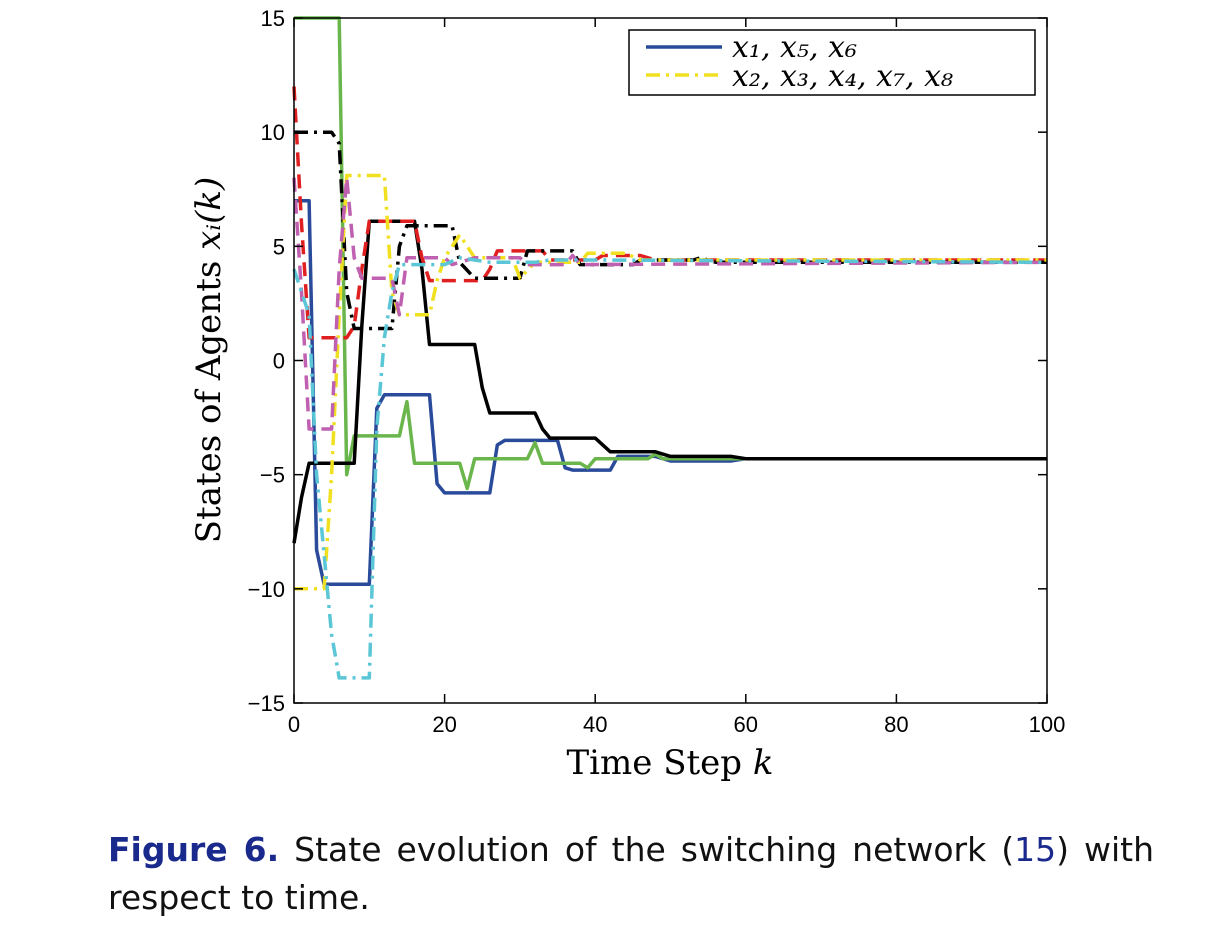  Describe the element at coordinates (273, 18) in the screenshot. I see `y-tick-label: 15` at that location.